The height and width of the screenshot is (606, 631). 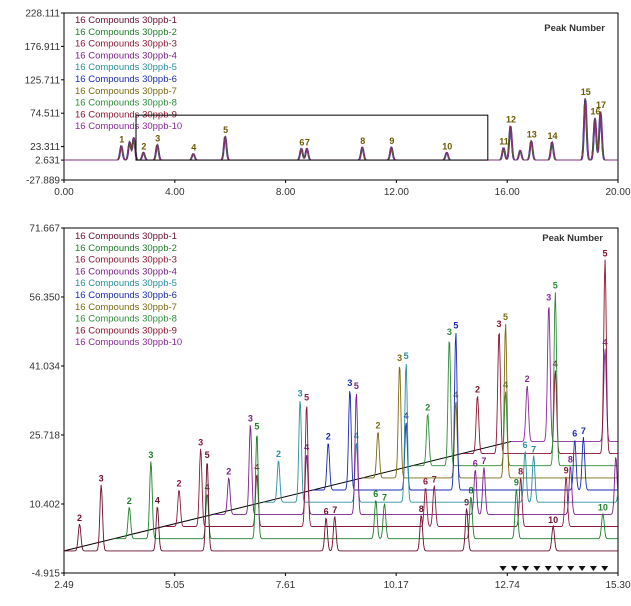 What do you see at coordinates (617, 192) in the screenshot?
I see `overview-x-tick-label: 20.00` at bounding box center [617, 192].